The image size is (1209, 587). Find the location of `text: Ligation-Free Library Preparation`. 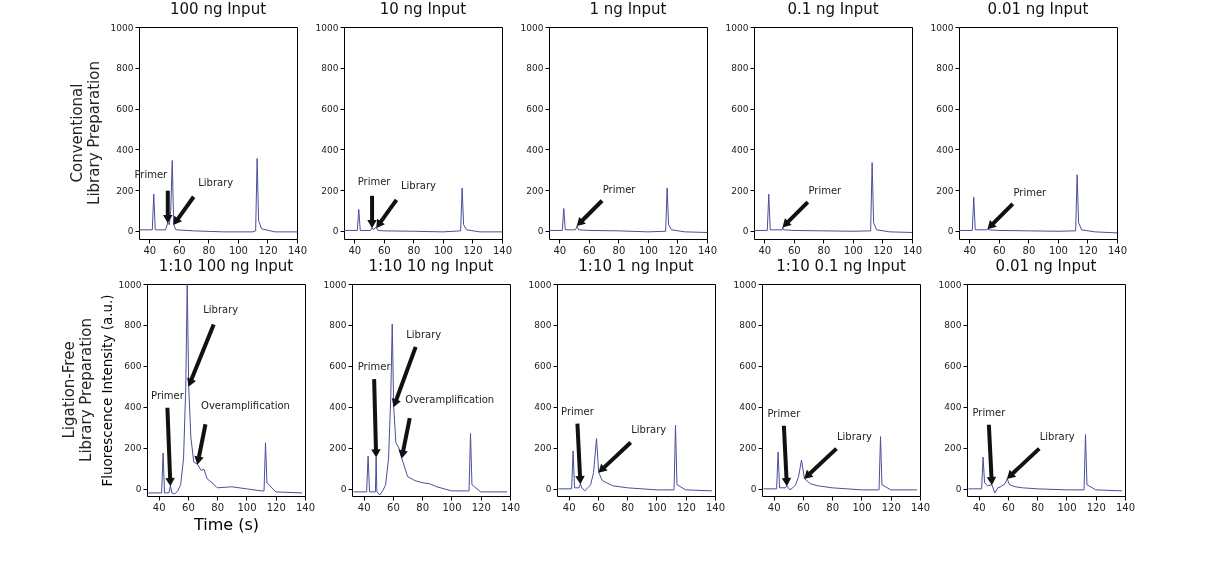

text: Ligation-Free Library Preparation is located at coordinates (77, 390).